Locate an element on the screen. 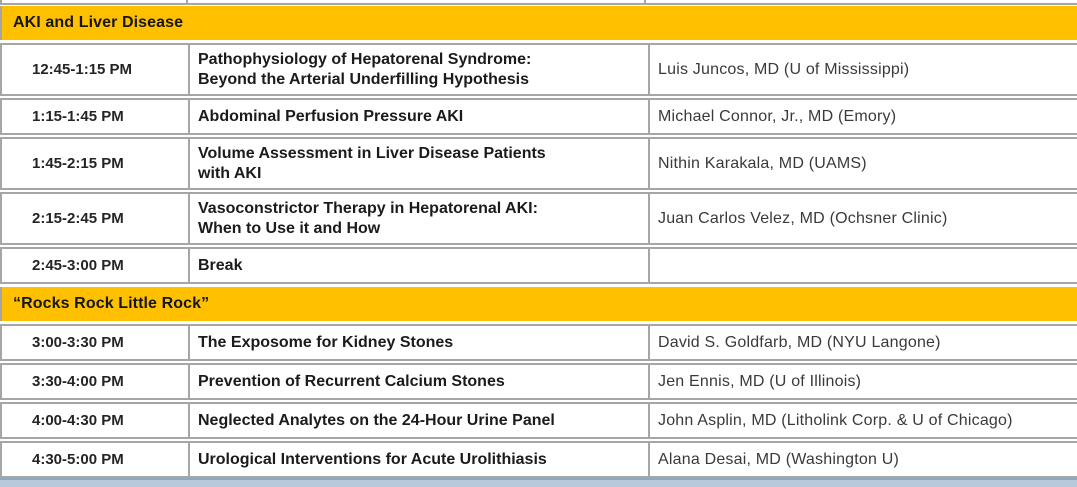 Image resolution: width=1077 pixels, height=487 pixels. cutoff-speaker-cell is located at coordinates (861, 1).